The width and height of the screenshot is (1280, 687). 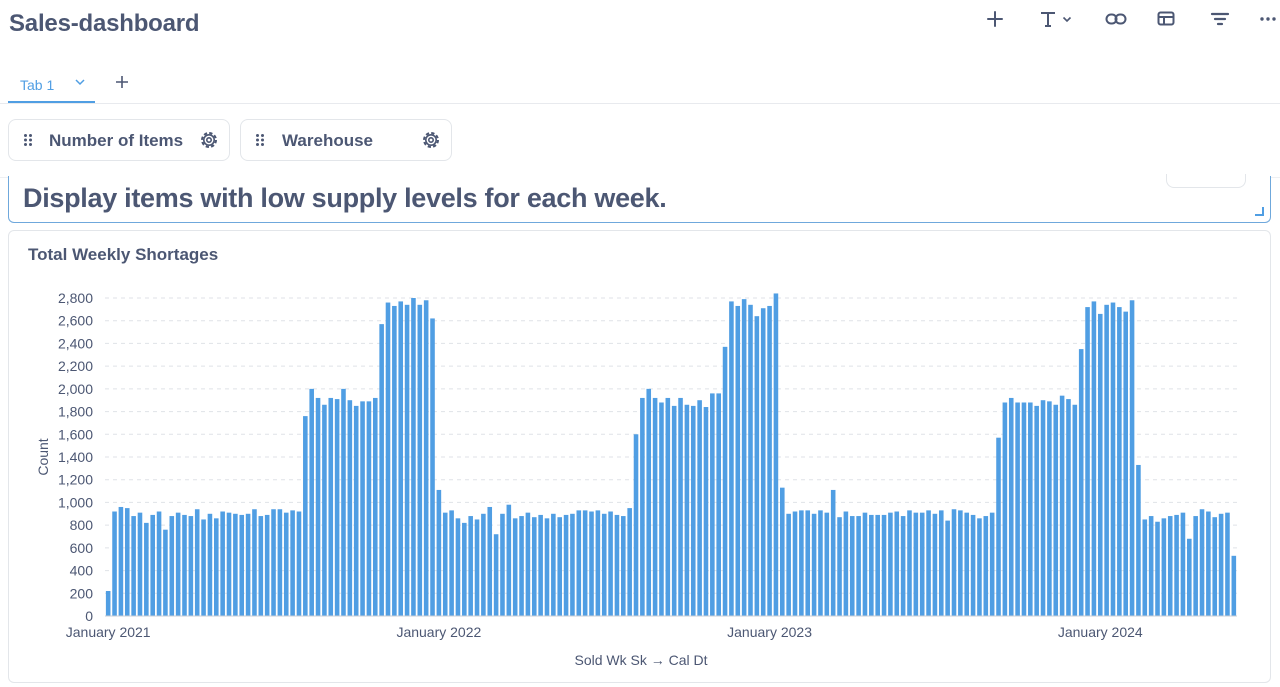 I want to click on resize-handle, so click(x=1259, y=211).